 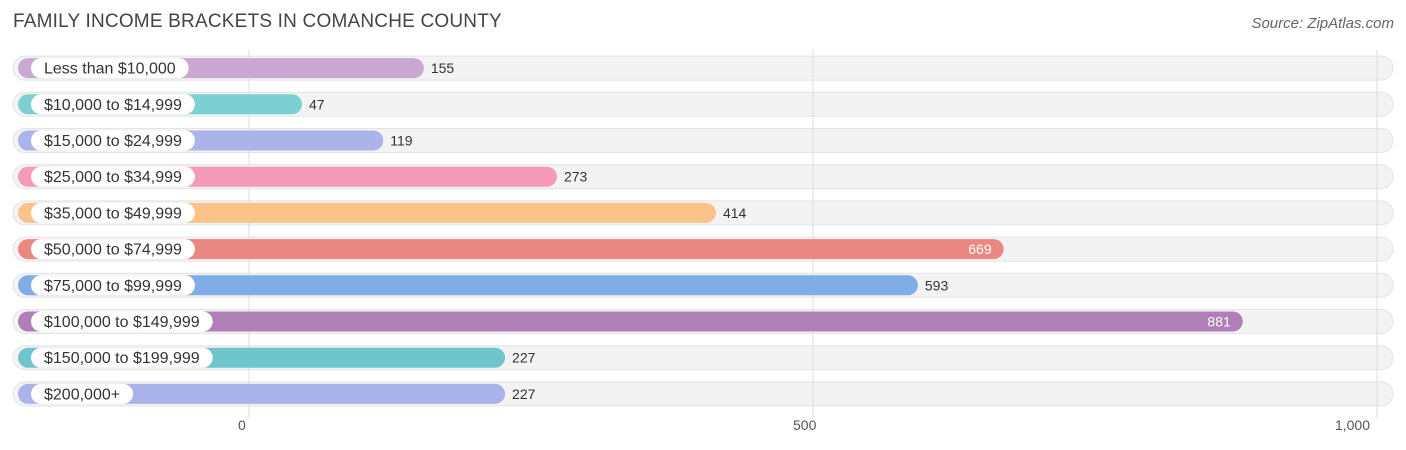 What do you see at coordinates (576, 177) in the screenshot?
I see `value-label: 273` at bounding box center [576, 177].